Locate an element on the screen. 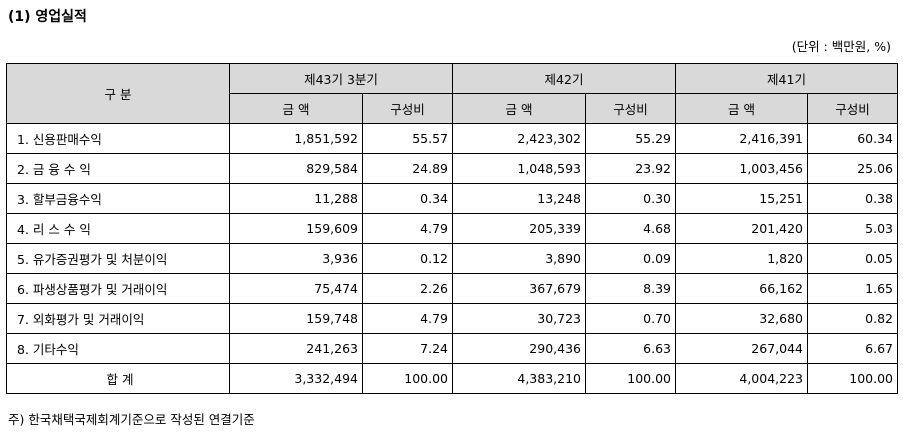  amount-cell: 1,851,592 is located at coordinates (296, 138).